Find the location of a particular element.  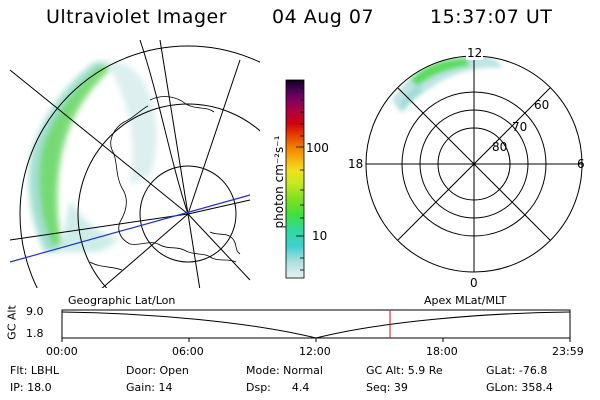

polar-emission is located at coordinates (447, 84).